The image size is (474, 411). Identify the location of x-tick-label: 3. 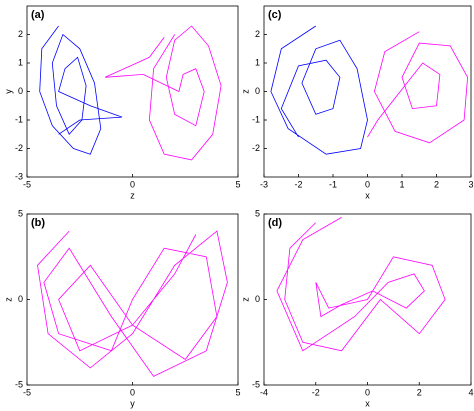
(470, 184).